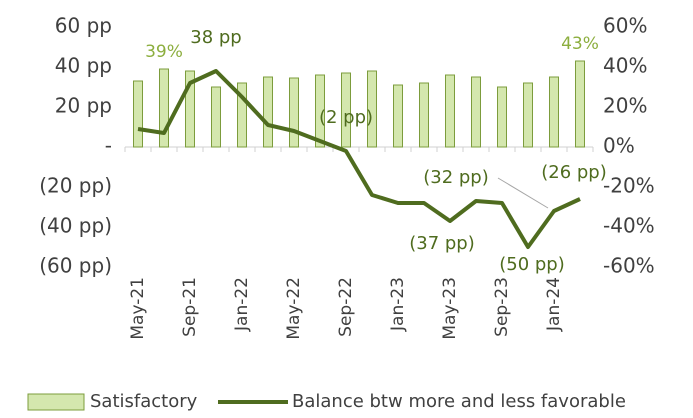  I want to click on y-tick-label: (20 pp), so click(75, 186).